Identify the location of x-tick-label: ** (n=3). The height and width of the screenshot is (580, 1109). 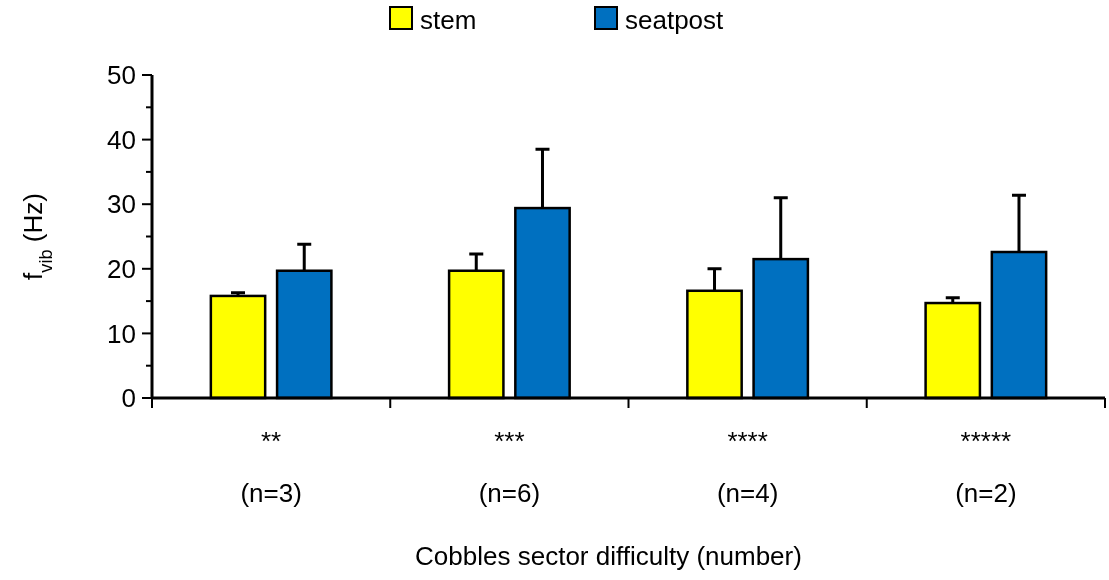
(271, 467).